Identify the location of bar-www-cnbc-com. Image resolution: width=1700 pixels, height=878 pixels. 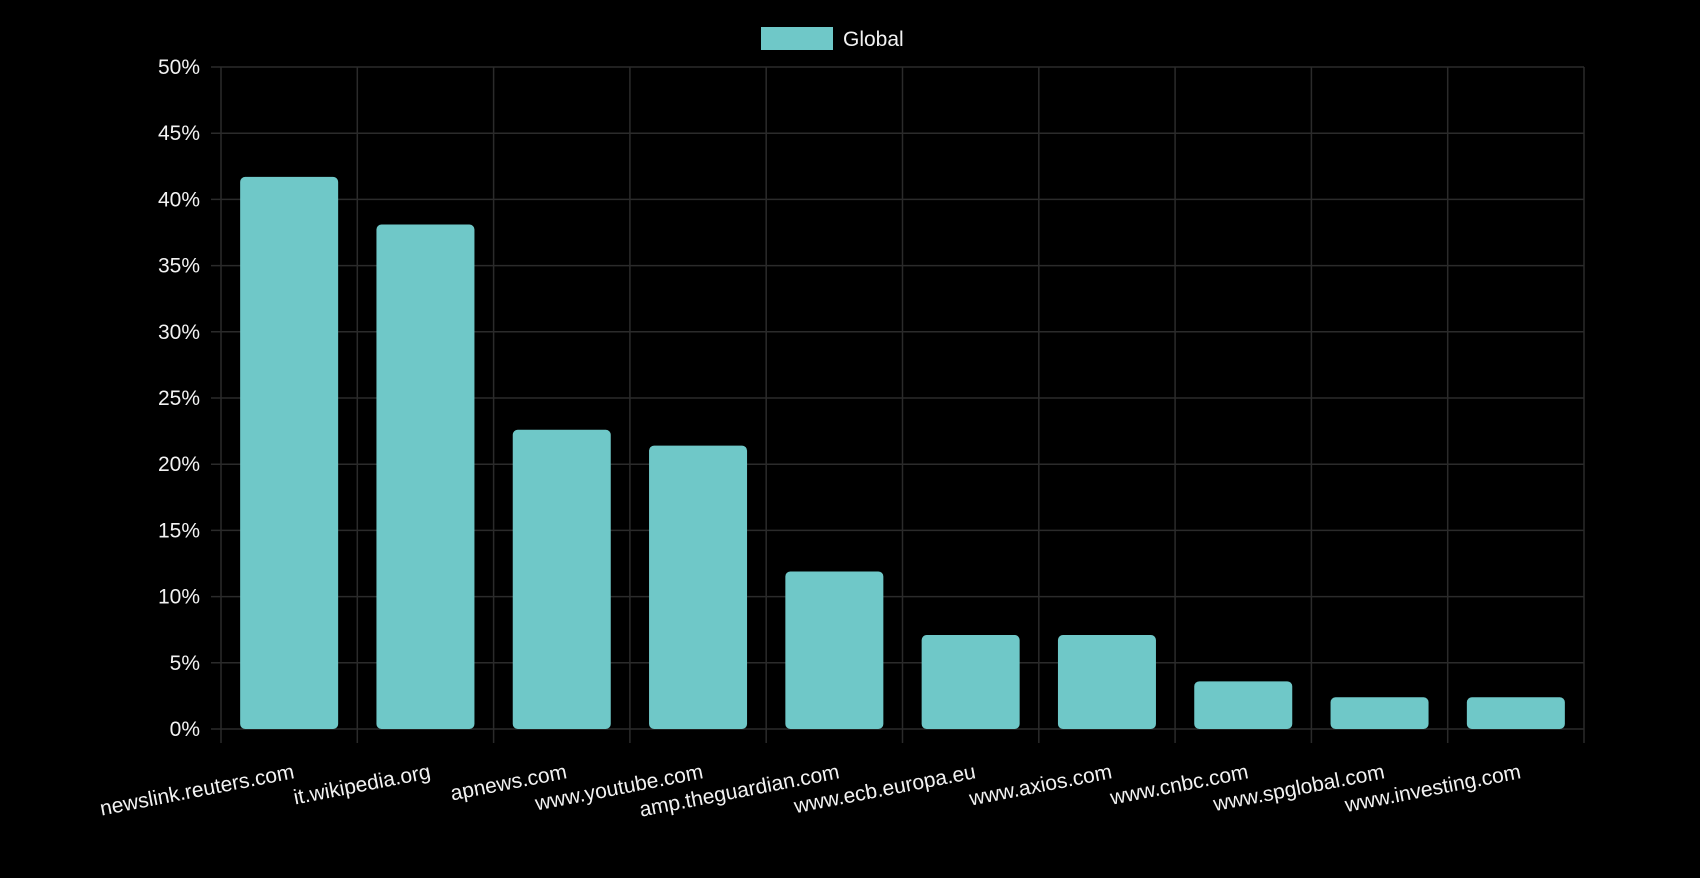
(1243, 705).